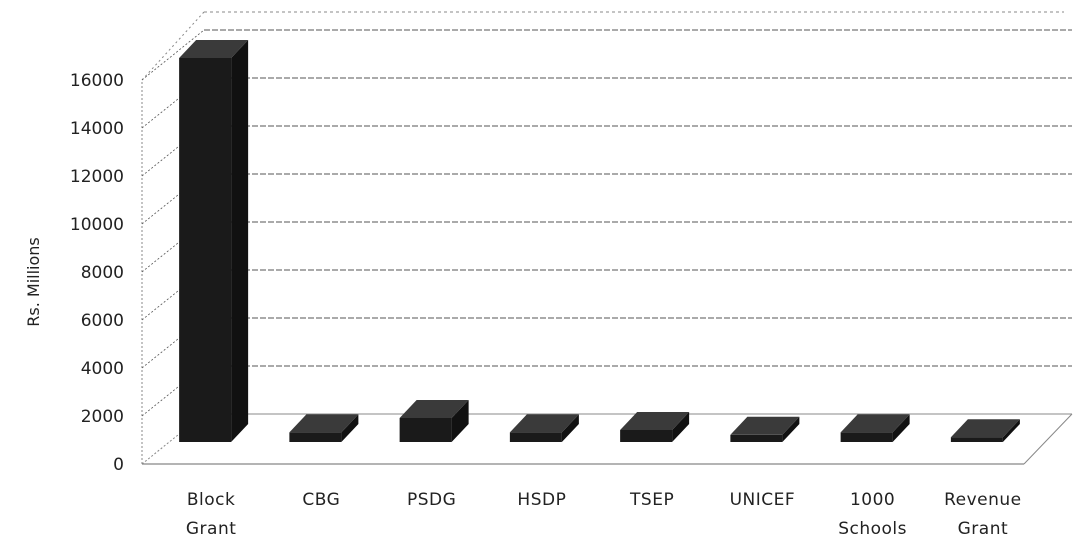 This screenshot has width=1074, height=544. I want to click on y-tick-label: 16000, so click(97, 81).